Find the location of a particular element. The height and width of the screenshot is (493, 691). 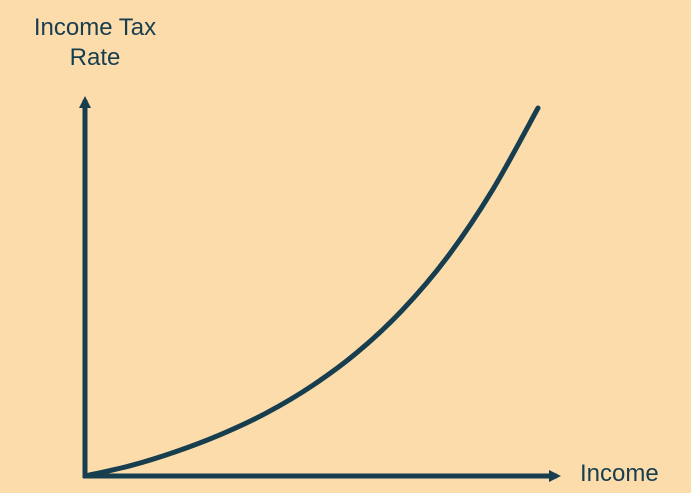

y-axis-label-line-1: Income Tax is located at coordinates (95, 27).